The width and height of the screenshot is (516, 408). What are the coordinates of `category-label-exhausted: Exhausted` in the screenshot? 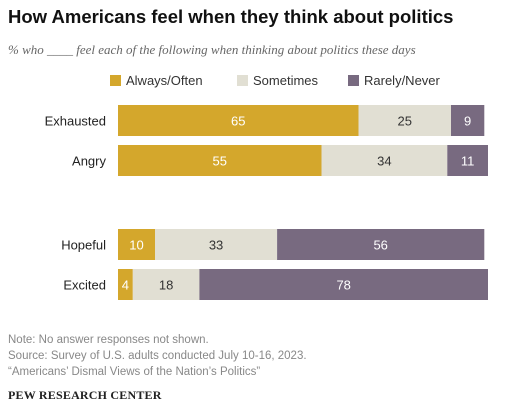 It's located at (75, 121).